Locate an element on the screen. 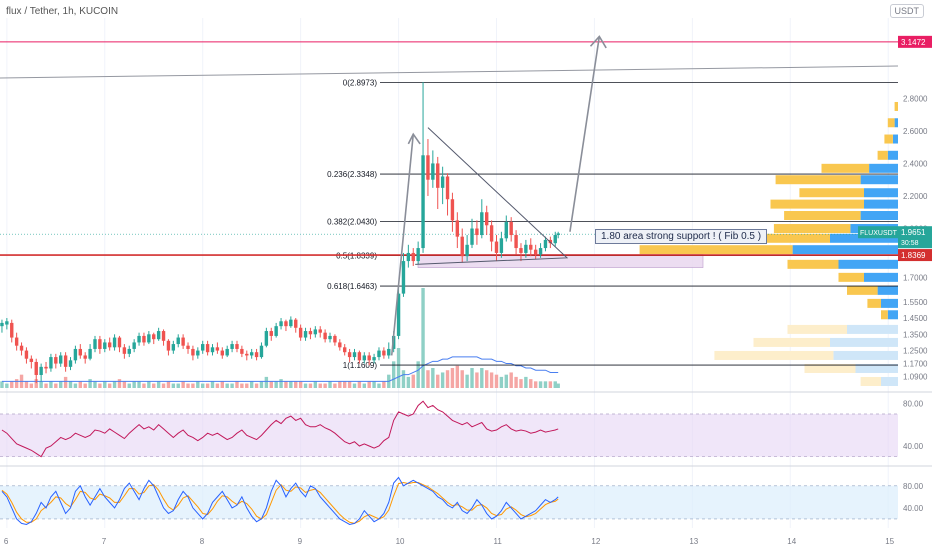  x-tick-label: 6 is located at coordinates (6, 541).